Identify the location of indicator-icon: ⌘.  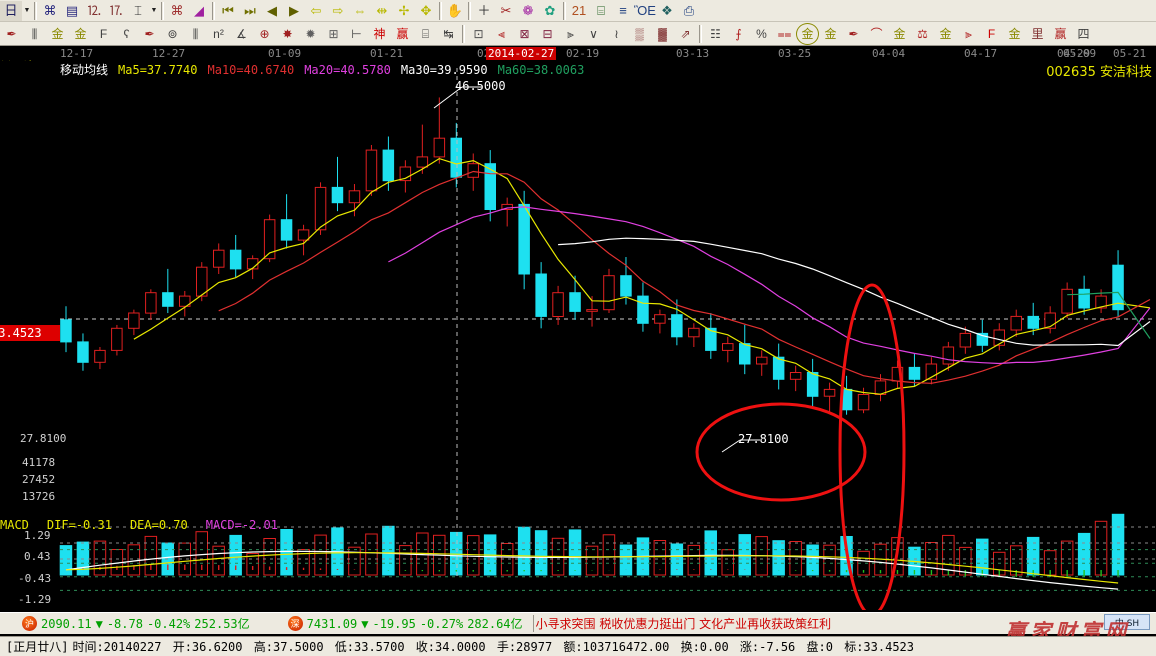
(177, 10).